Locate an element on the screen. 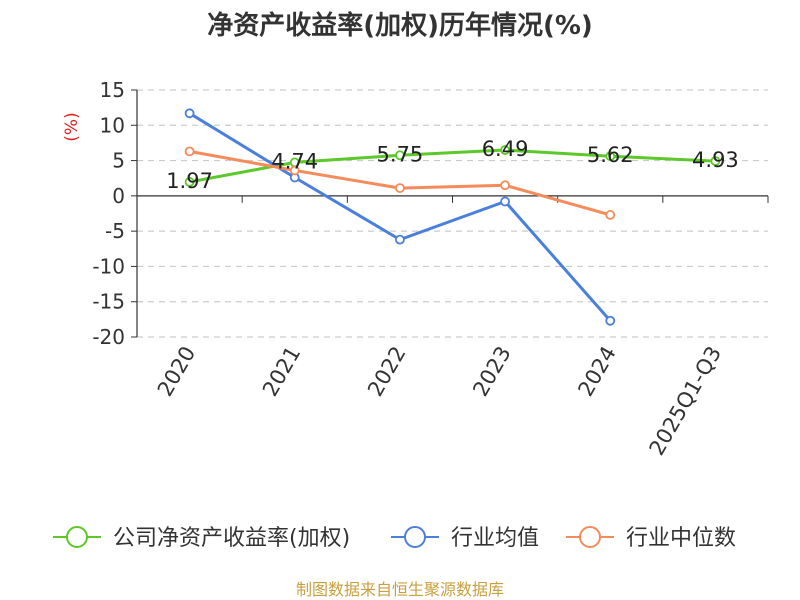 The image size is (800, 600). y-tick-label-0: 15 is located at coordinates (112, 90).